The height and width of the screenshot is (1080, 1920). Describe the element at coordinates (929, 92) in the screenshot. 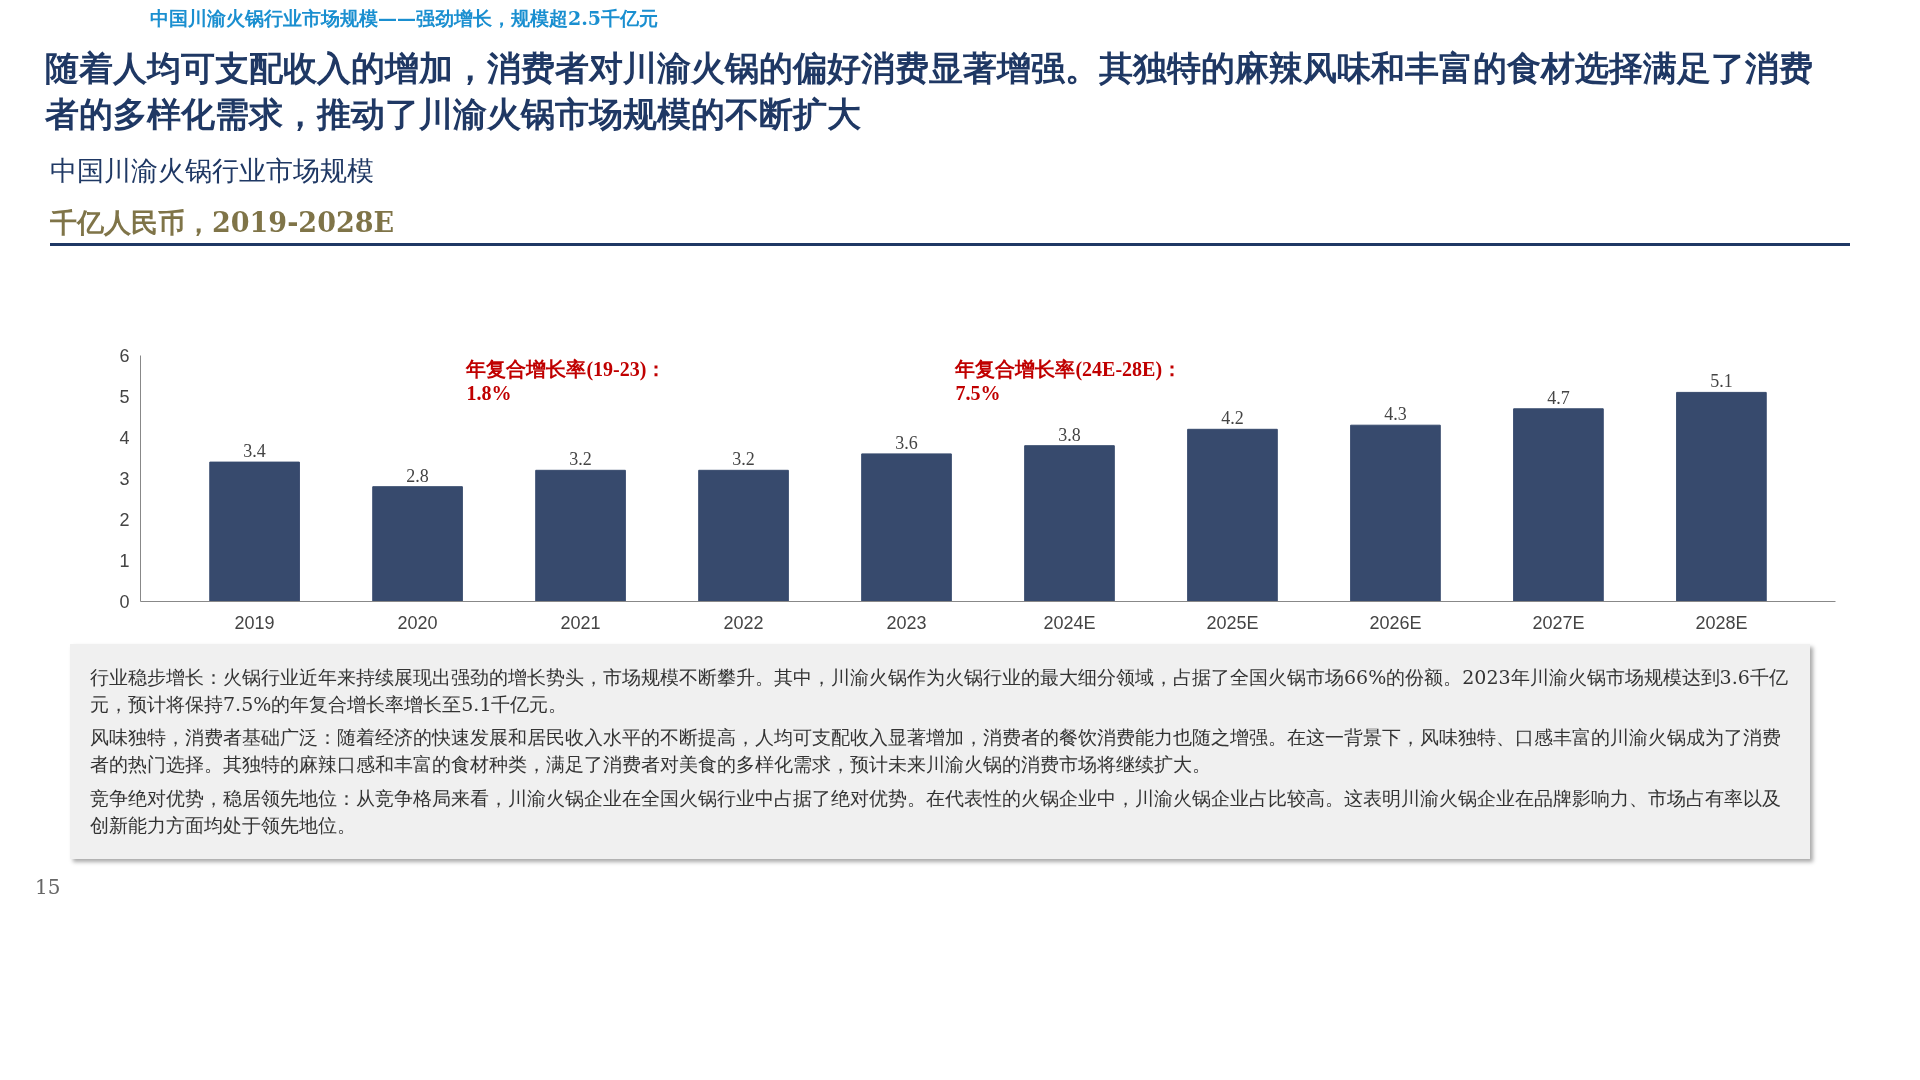

I see `text: 随着人均可支配收入的增加，消费者对川渝火锅的偏好消费显著增强。其独特的麻辣风味和丰富的食材选择满足了消费者的多样化需求，推动了川渝火锅市场规模的不断扩大` at that location.